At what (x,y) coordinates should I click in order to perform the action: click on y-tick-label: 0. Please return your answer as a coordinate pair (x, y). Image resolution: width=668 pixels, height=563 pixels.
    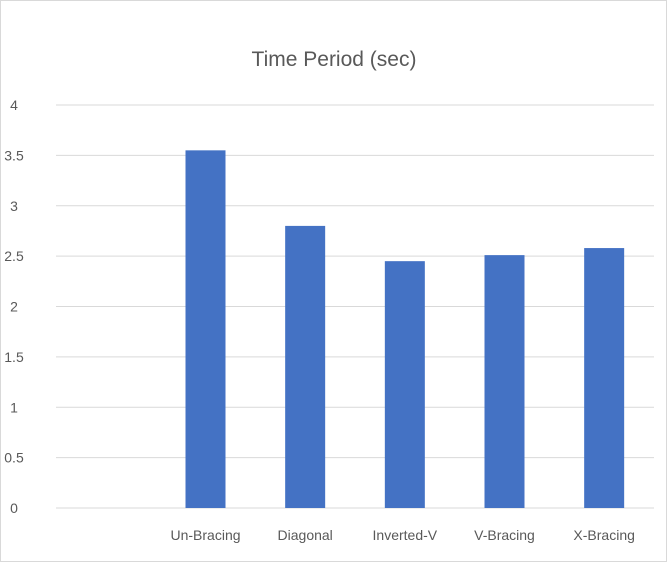
    Looking at the image, I should click on (14, 508).